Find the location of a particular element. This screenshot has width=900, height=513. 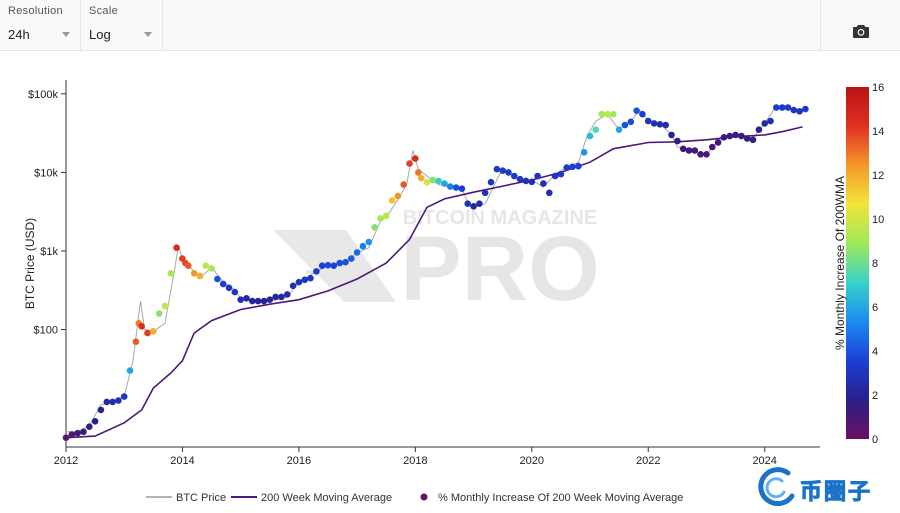

x-tick-label: 2012 is located at coordinates (66, 461).